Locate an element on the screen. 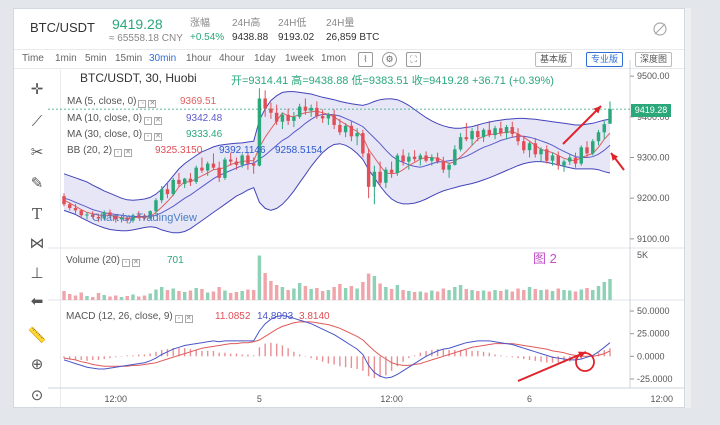  tf-30min: 30min is located at coordinates (163, 58).